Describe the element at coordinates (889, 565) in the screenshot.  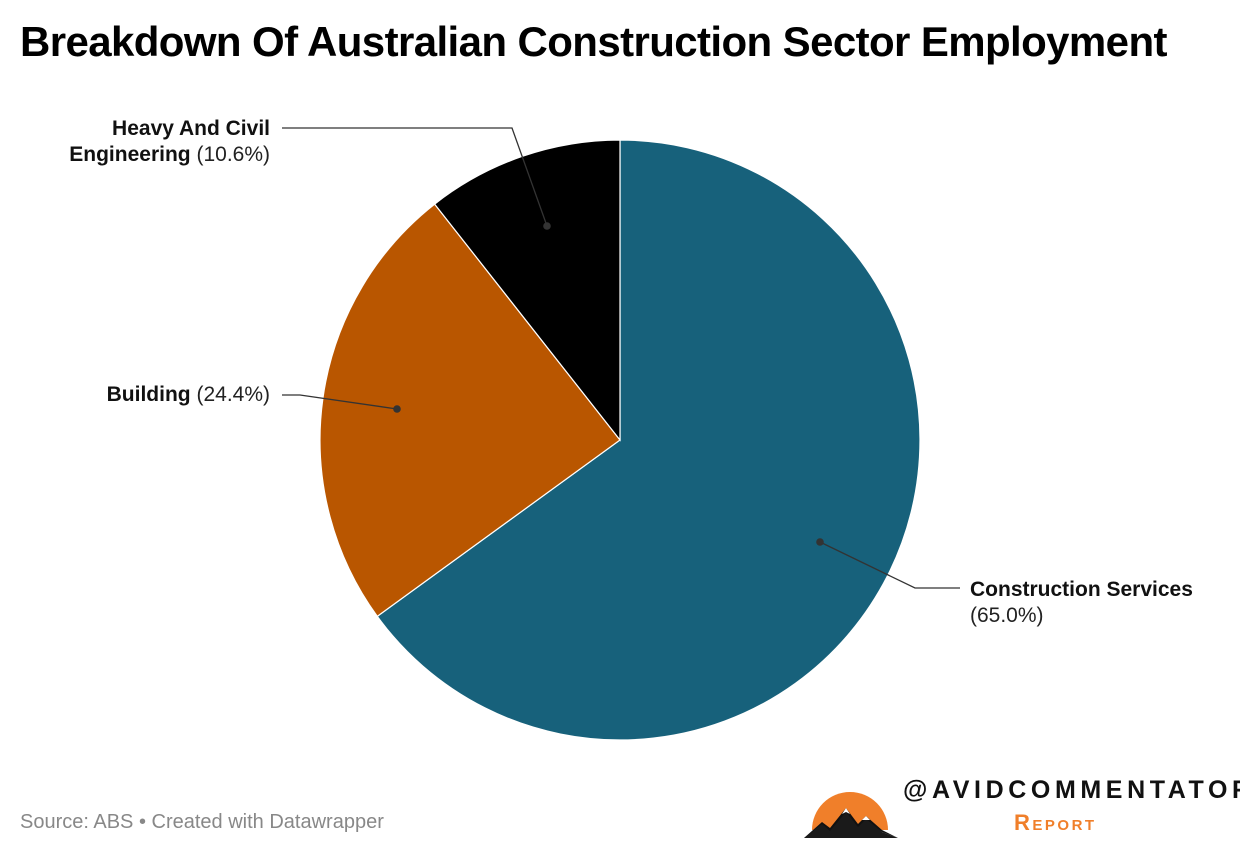
I see `leader-line-construction-services` at that location.